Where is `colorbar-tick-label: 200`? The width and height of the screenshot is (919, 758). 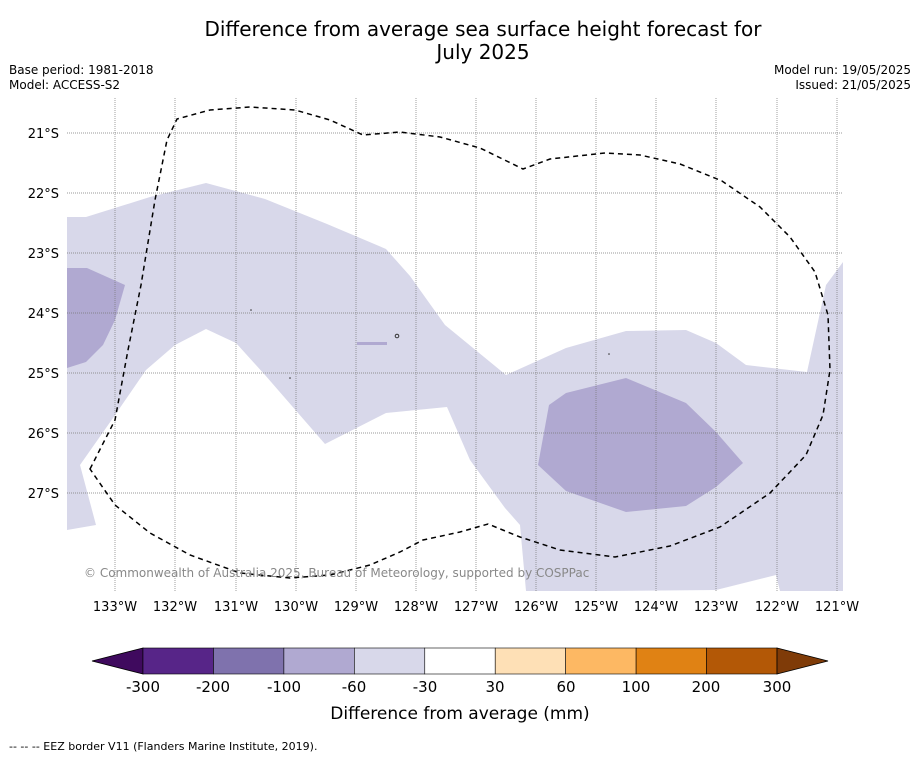 colorbar-tick-label: 200 is located at coordinates (706, 687).